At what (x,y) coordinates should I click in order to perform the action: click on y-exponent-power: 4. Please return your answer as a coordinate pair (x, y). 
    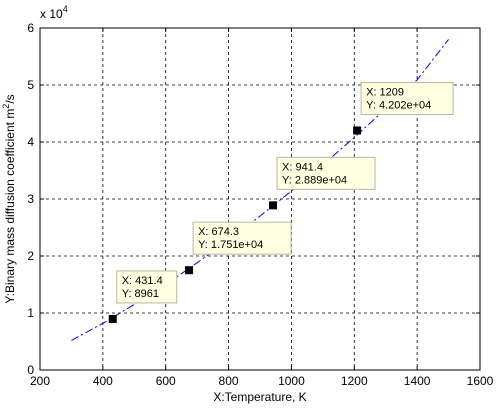
    Looking at the image, I should click on (65, 9).